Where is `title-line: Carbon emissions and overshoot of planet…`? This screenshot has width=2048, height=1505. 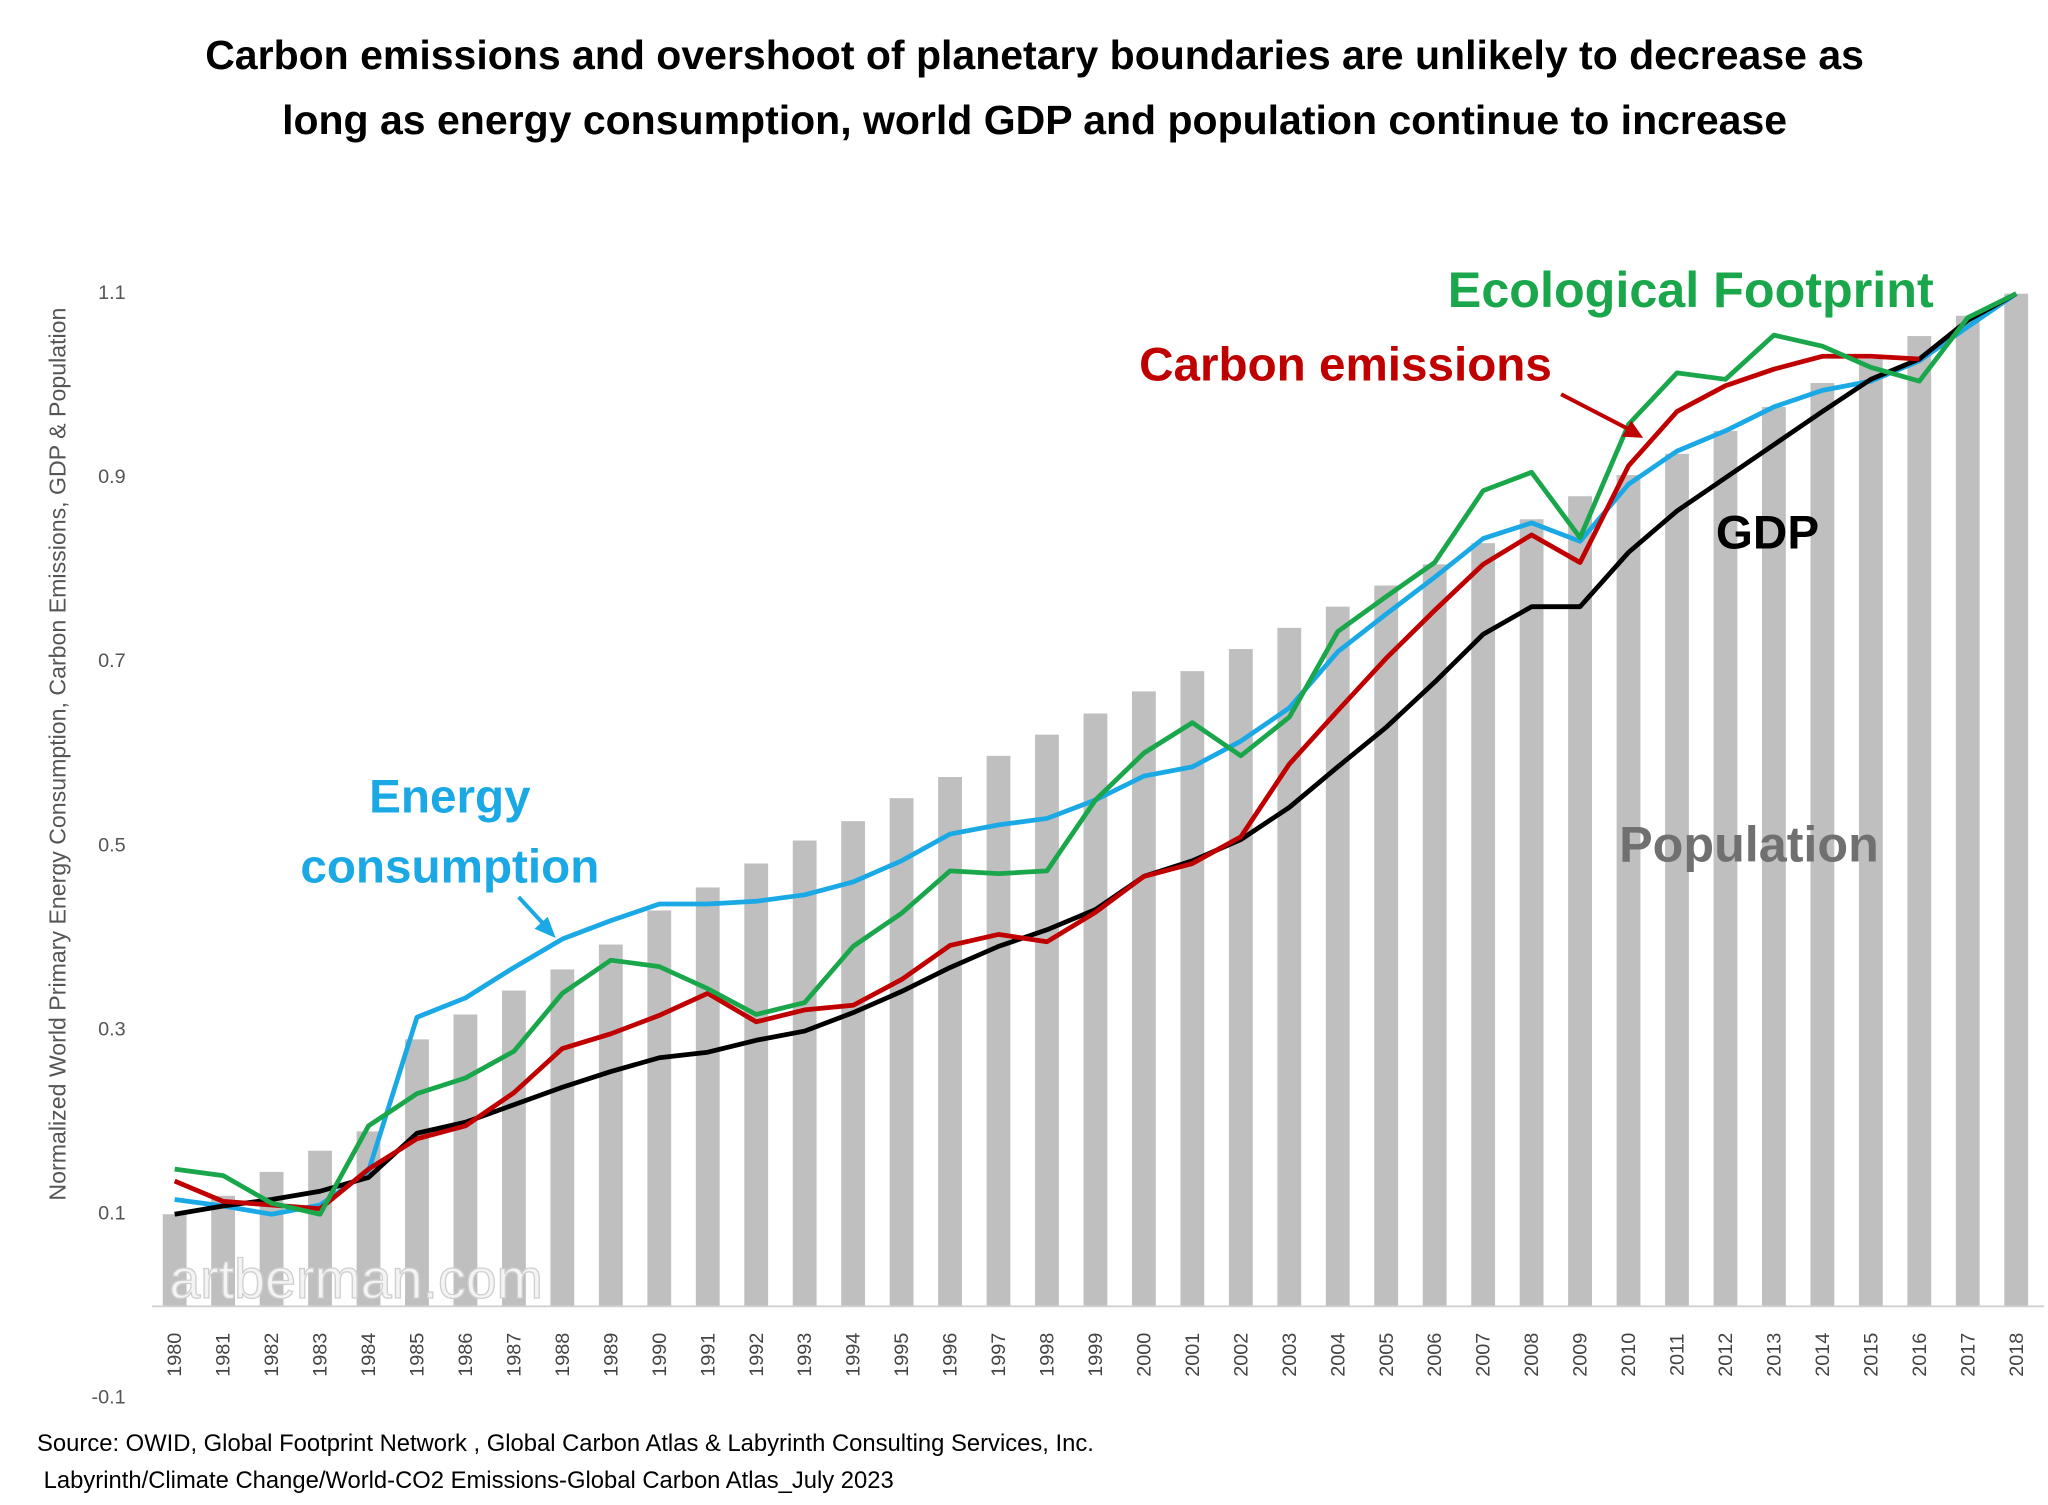
title-line: Carbon emissions and overshoot of planet… is located at coordinates (1034, 55).